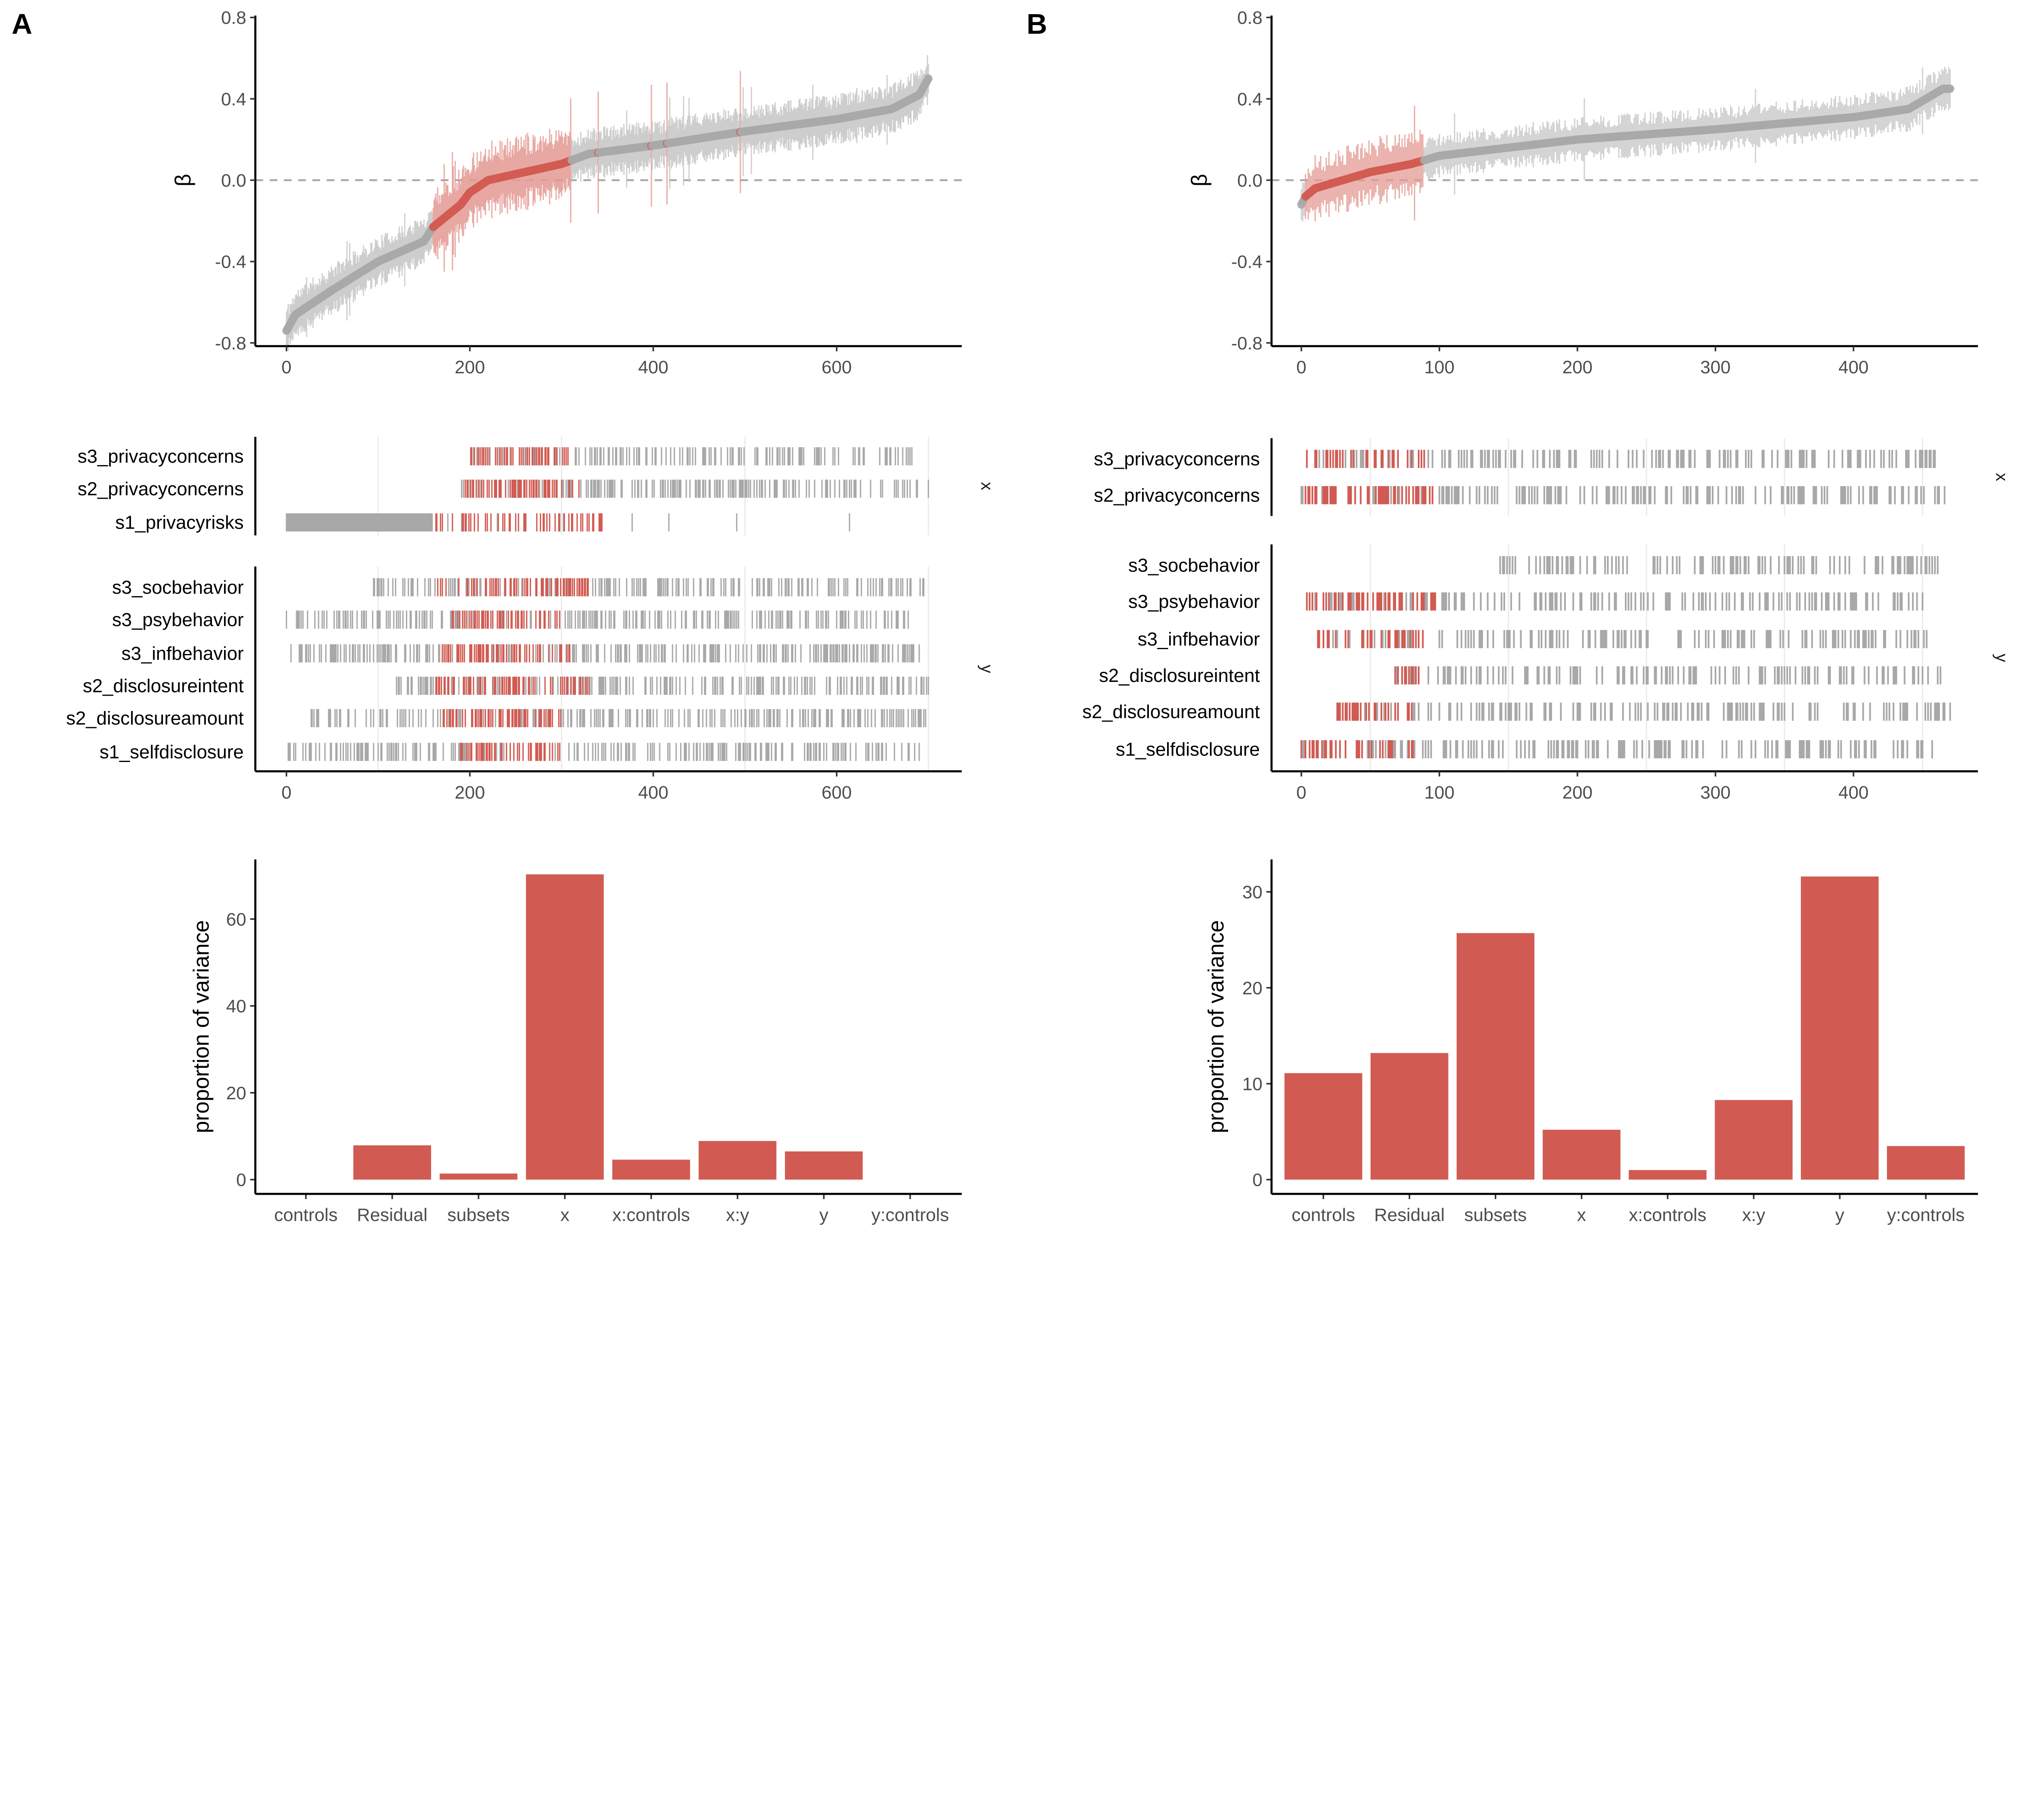 This screenshot has width=2022, height=1820. I want to click on choice-label: s3_privacyconcerns, so click(161, 457).